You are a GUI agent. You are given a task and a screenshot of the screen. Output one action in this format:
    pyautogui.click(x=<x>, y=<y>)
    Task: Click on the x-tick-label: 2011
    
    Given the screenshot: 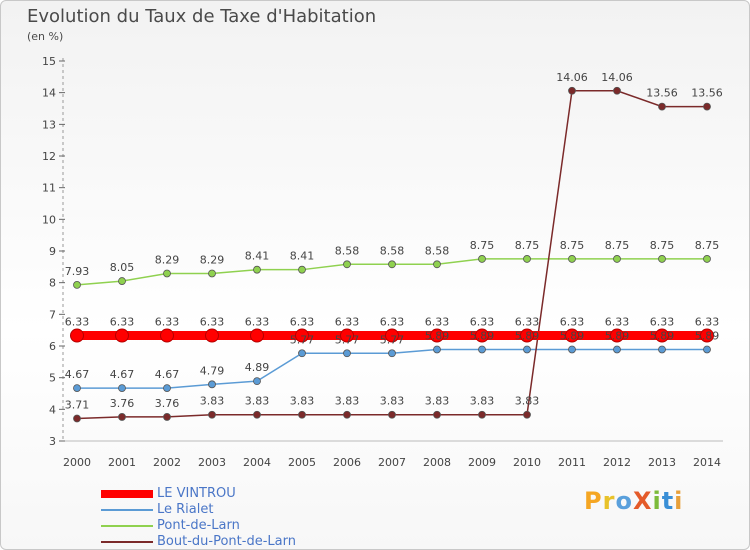 What is the action you would take?
    pyautogui.click(x=572, y=462)
    